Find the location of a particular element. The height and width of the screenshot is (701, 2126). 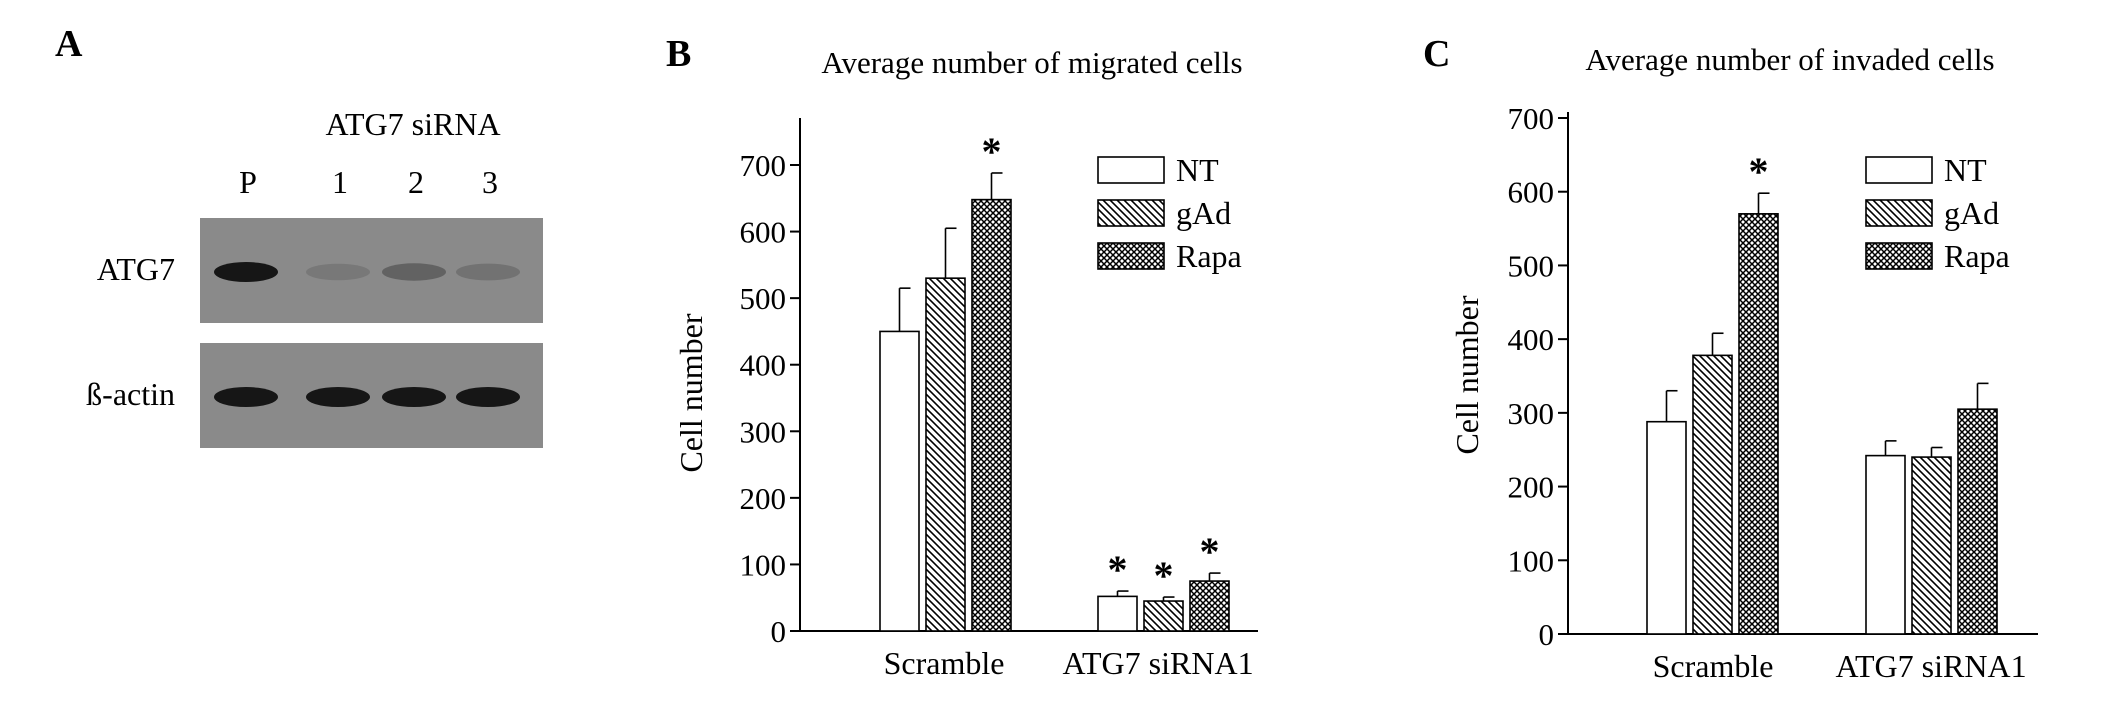

western-blot: ATG7 siRNA P 1 2 3 ATG7 ß-actin is located at coordinates (314, 277).